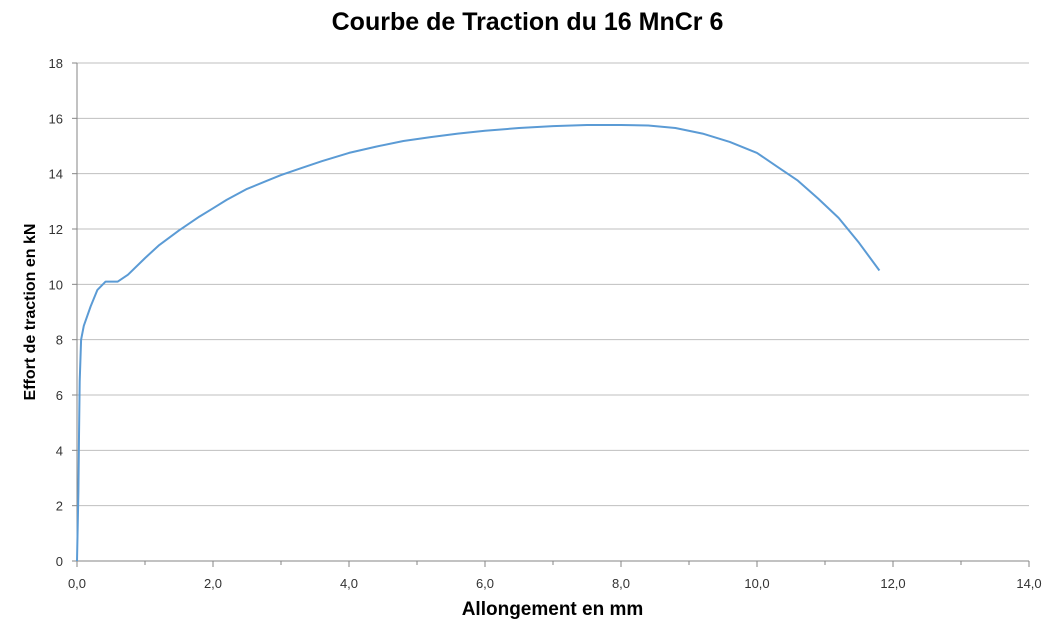 Image resolution: width=1055 pixels, height=638 pixels. What do you see at coordinates (892, 583) in the screenshot?
I see `x-tick-label: 12,0` at bounding box center [892, 583].